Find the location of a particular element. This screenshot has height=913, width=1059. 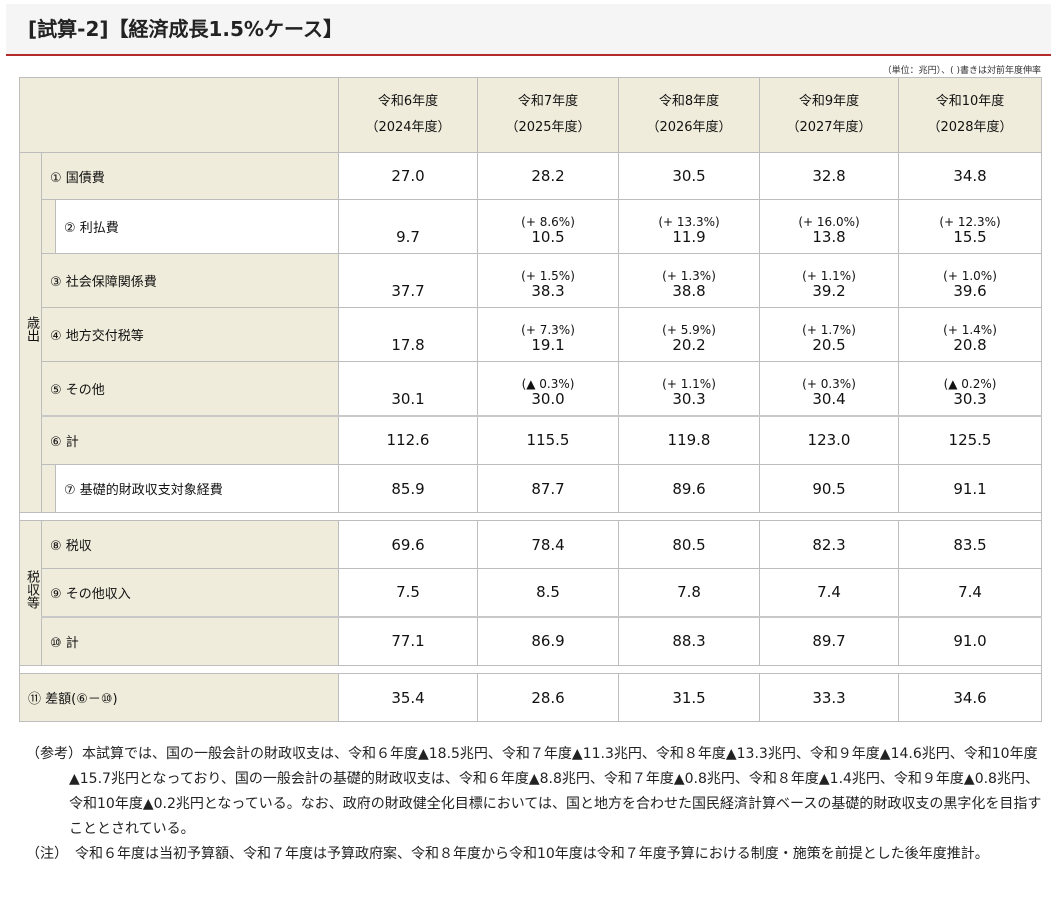

value-cell: 86.9 is located at coordinates (548, 641).